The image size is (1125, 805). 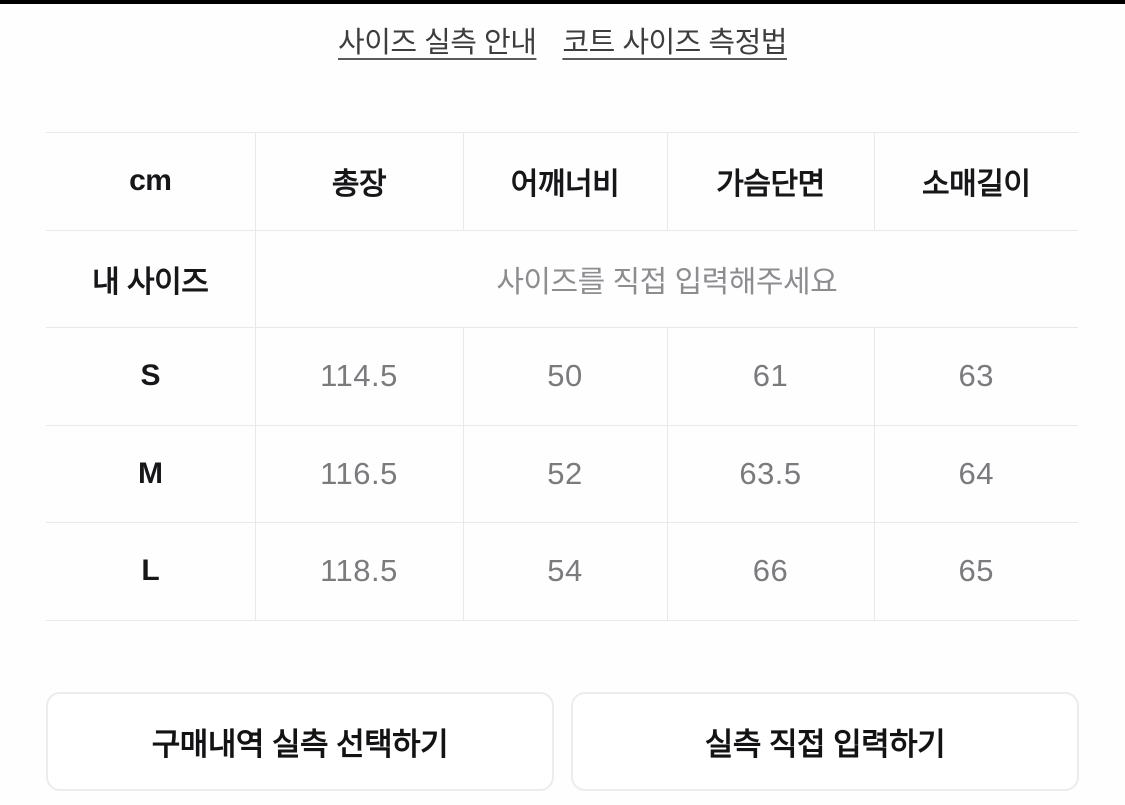 I want to click on my-size-input-cell: 사이즈를 직접 입력해주세요, so click(x=666, y=278).